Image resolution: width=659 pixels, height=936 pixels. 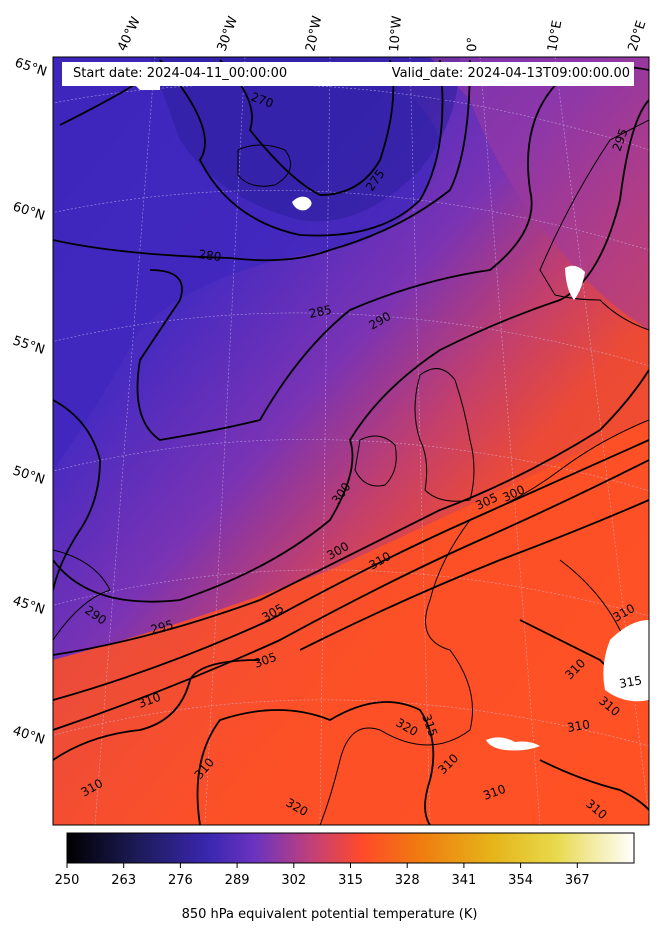 What do you see at coordinates (29, 476) in the screenshot?
I see `lat-label: 50°N` at bounding box center [29, 476].